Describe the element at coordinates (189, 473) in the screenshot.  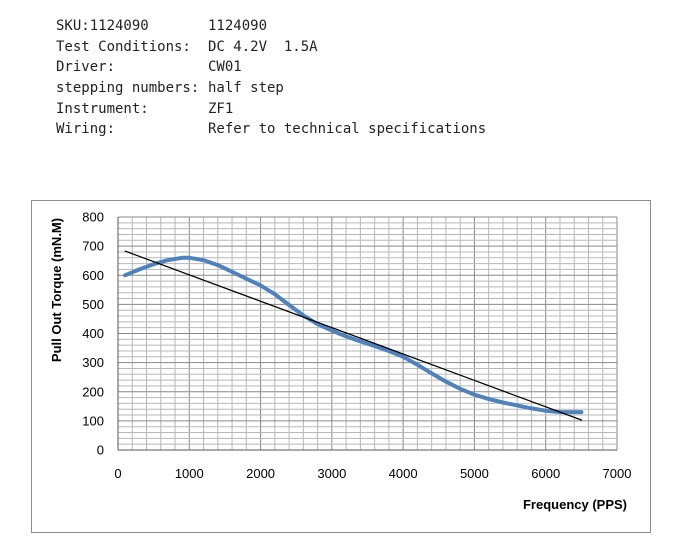
I see `x-tick-label: 1000` at that location.